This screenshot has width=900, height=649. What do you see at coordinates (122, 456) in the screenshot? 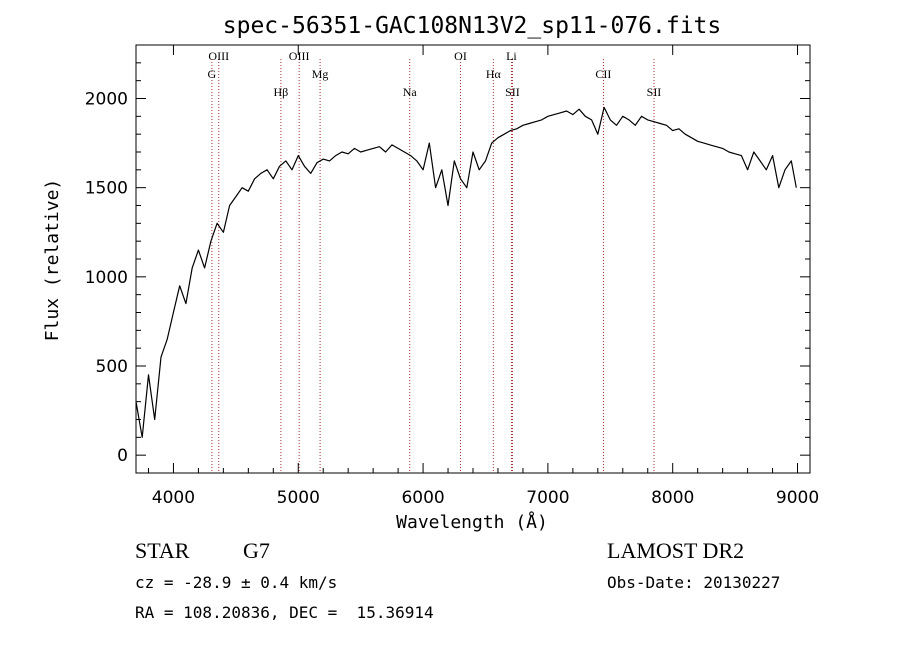
I see `y-tick-label: 0` at bounding box center [122, 456].